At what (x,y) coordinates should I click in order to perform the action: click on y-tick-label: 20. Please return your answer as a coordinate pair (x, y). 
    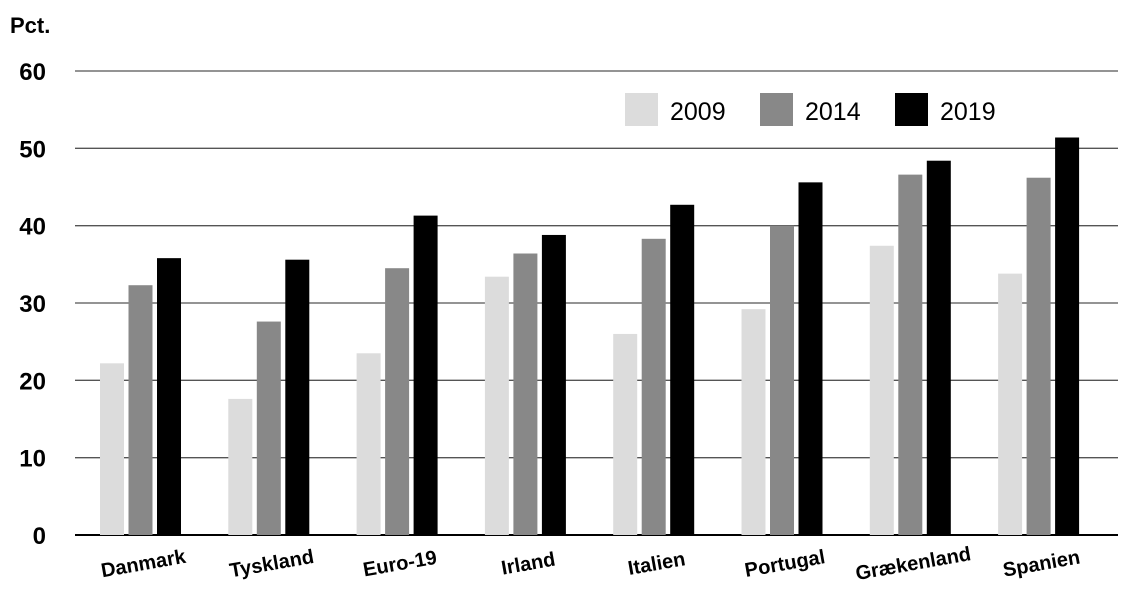
    Looking at the image, I should click on (32, 381).